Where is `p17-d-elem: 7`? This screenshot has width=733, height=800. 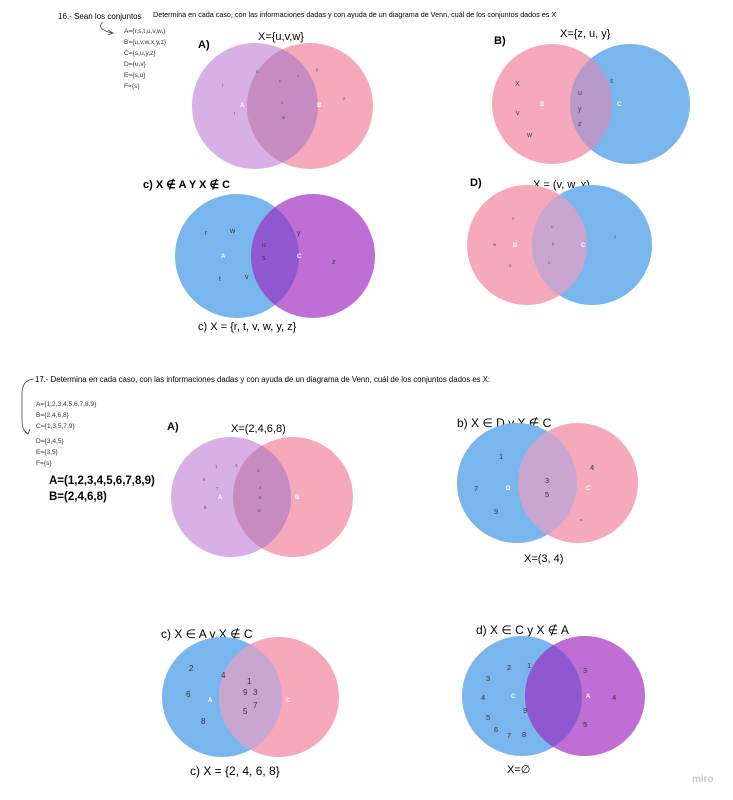 p17-d-elem: 7 is located at coordinates (509, 735).